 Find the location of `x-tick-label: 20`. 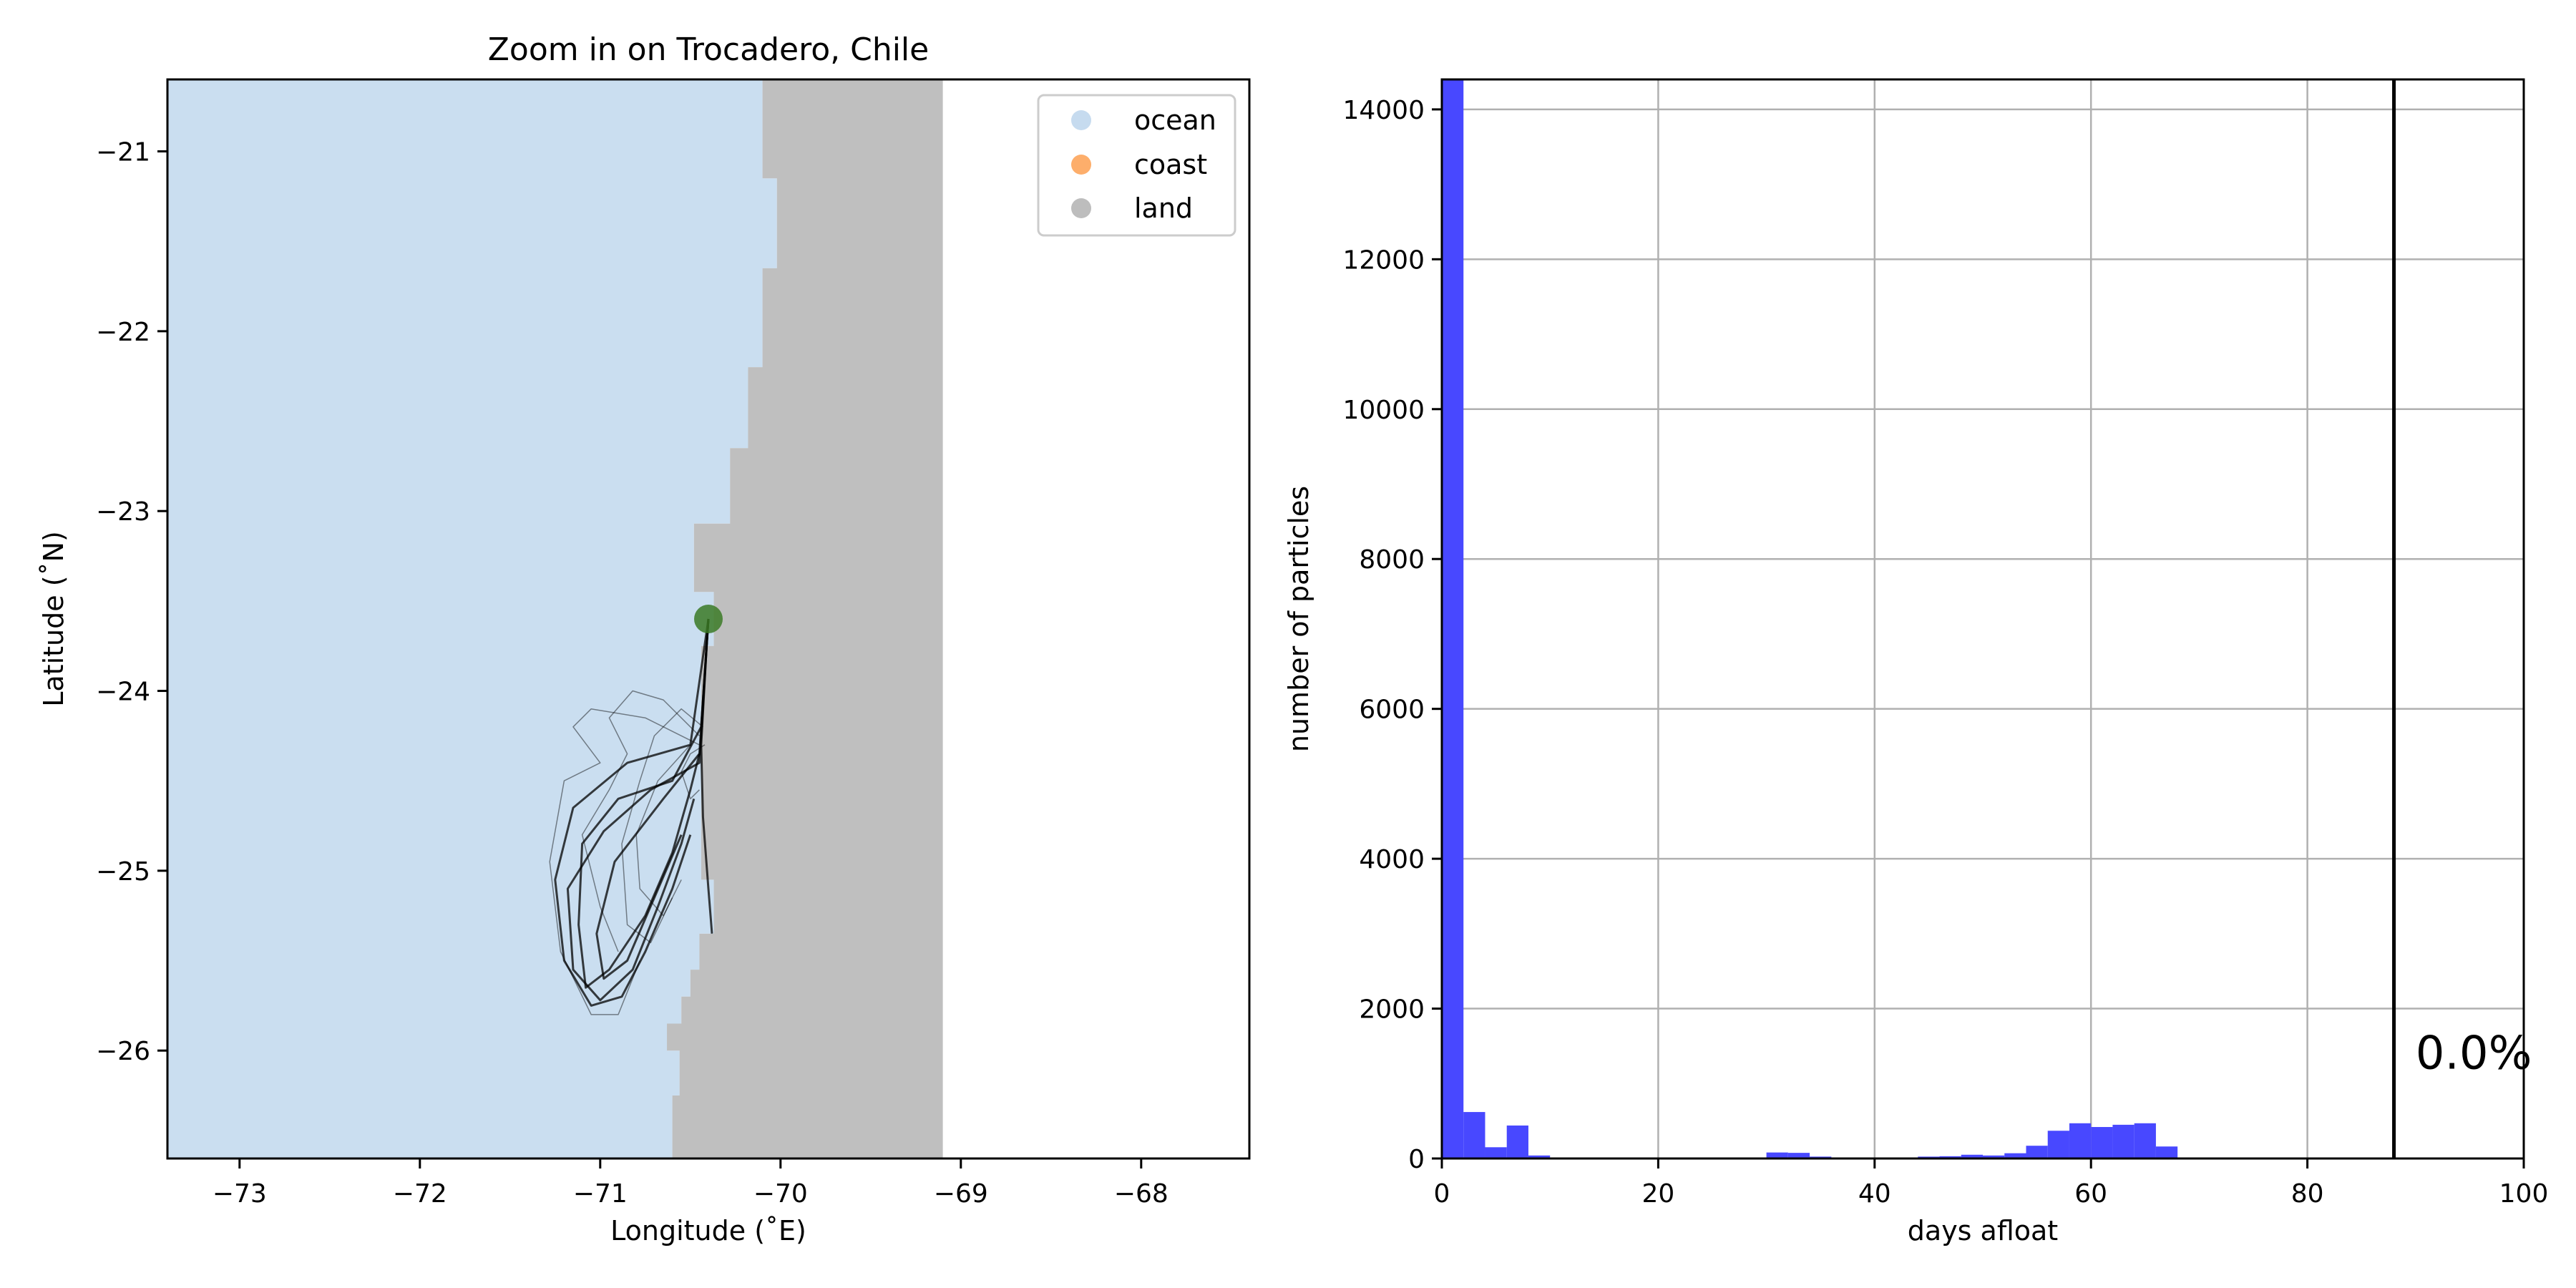

x-tick-label: 20 is located at coordinates (1657, 1194).